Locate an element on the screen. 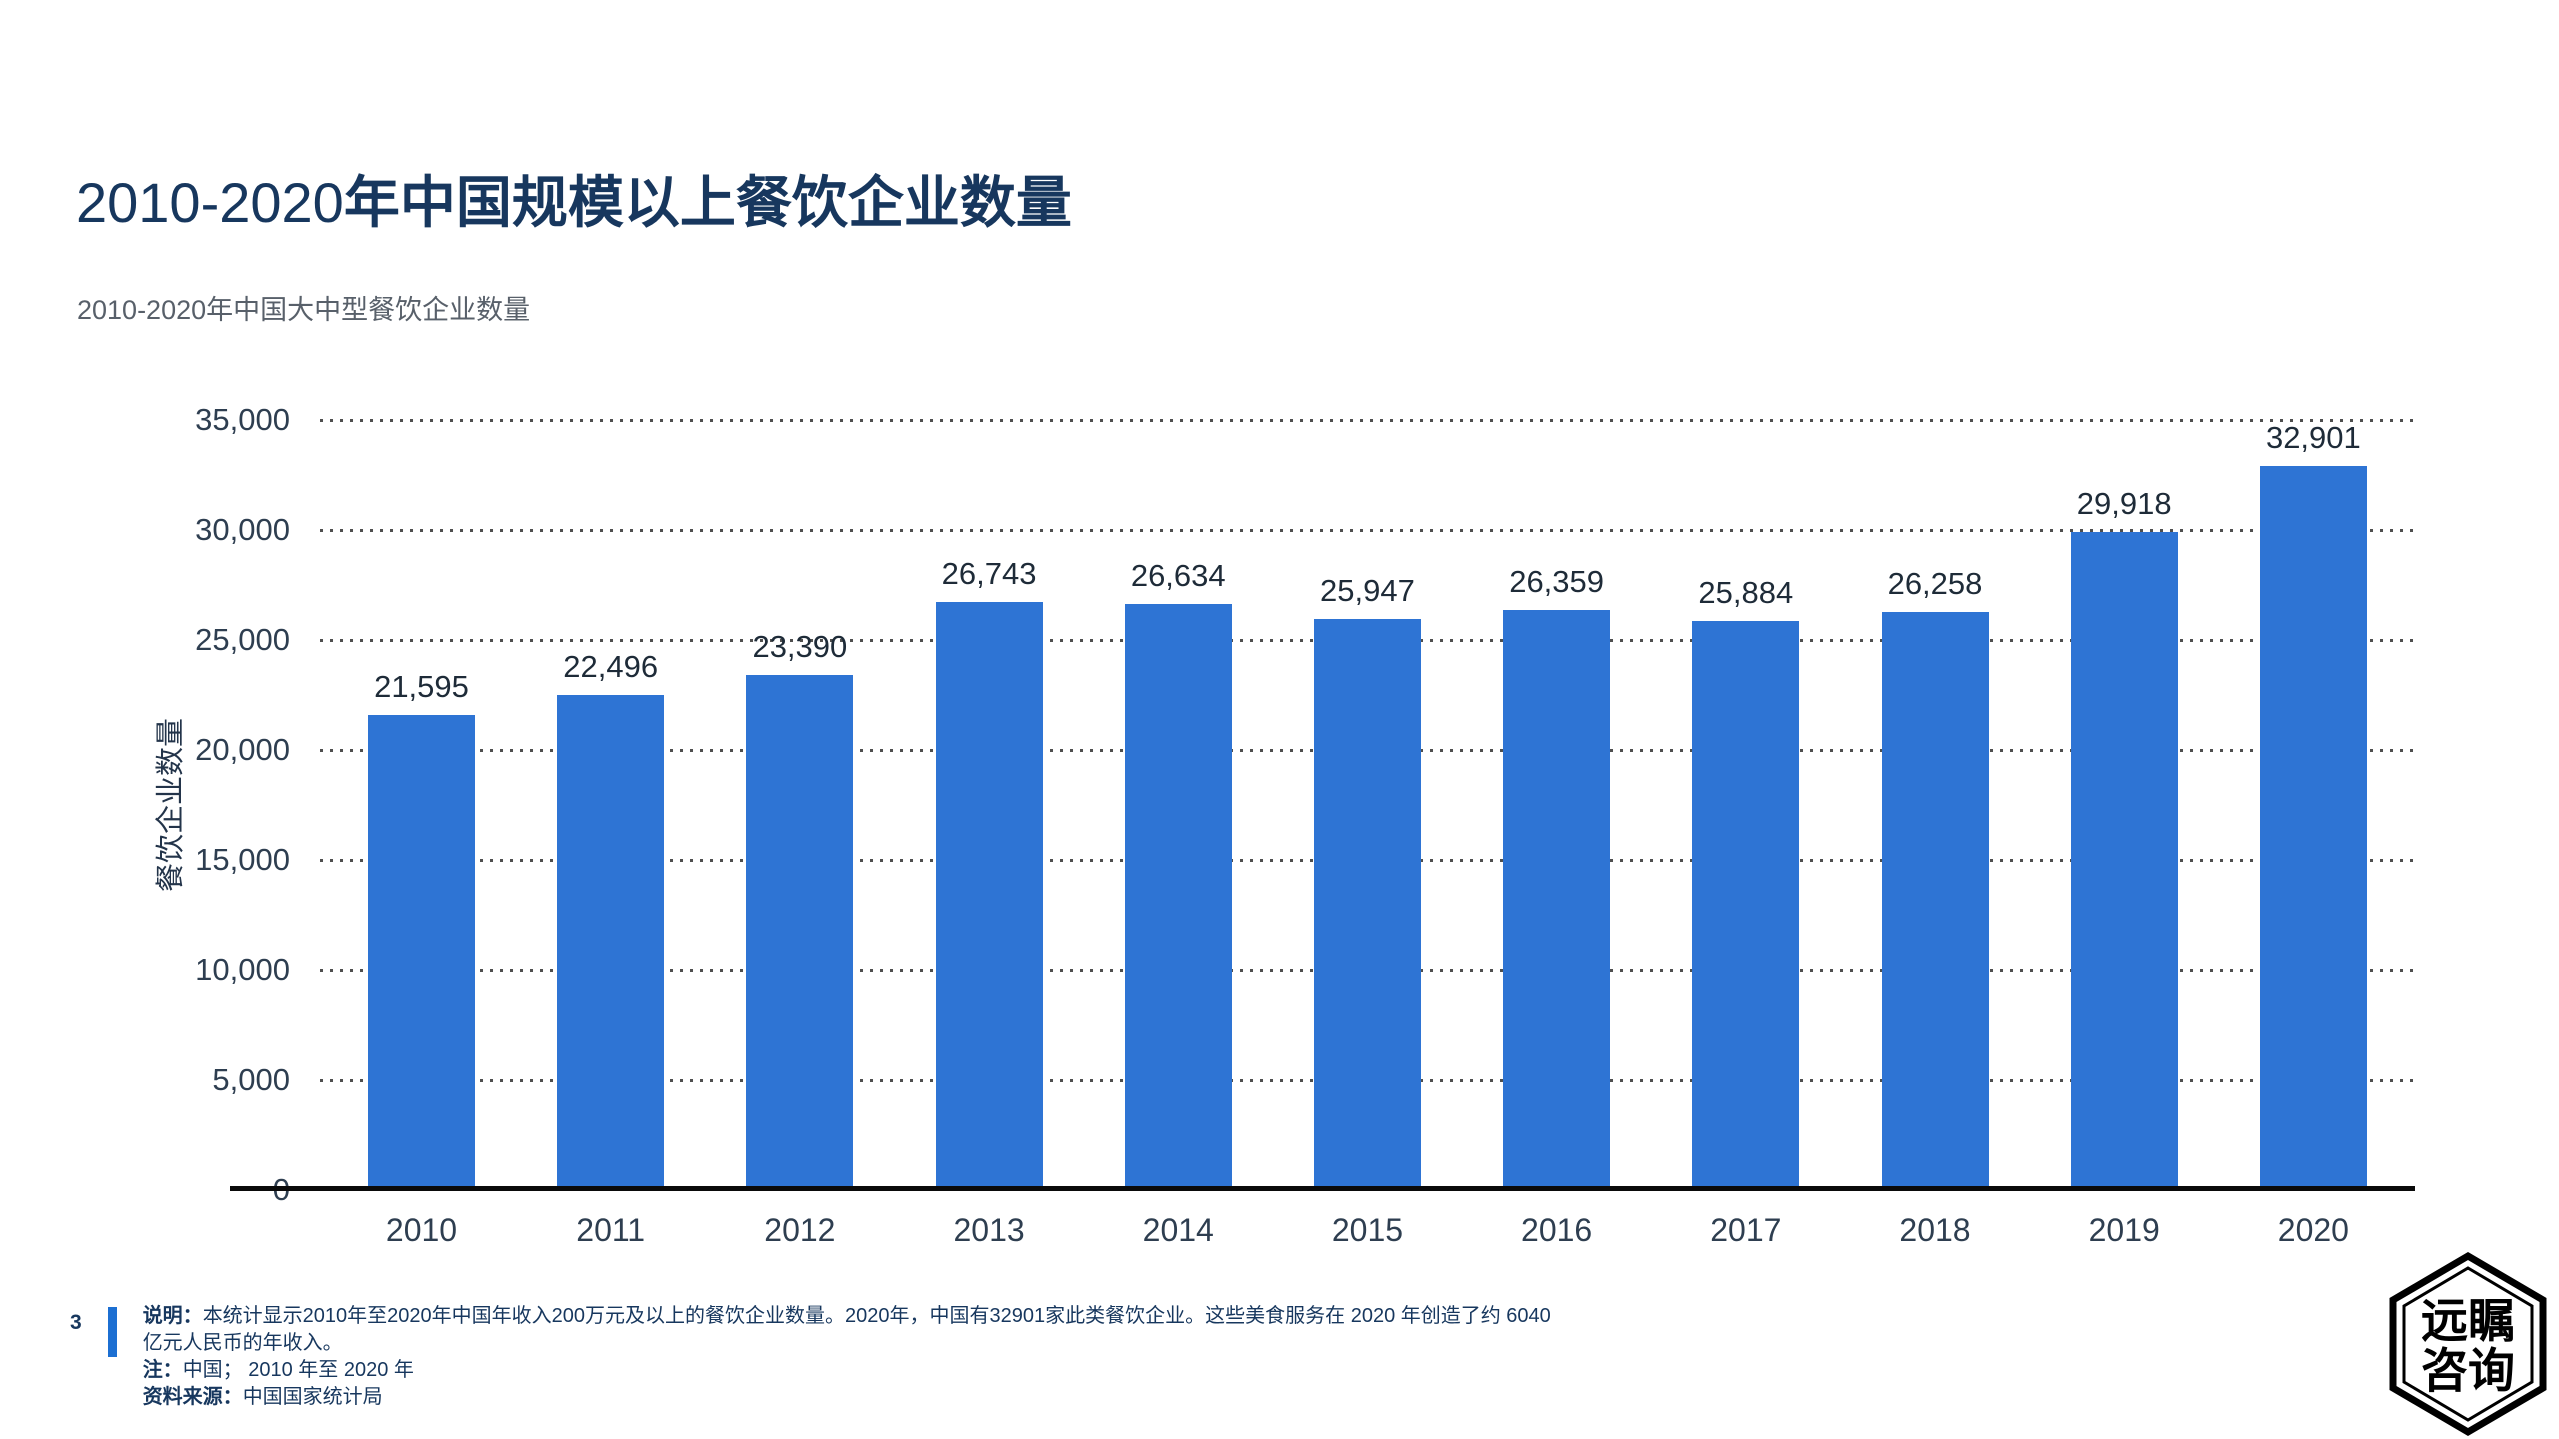  x-tick-2010: 2010 is located at coordinates (421, 1230).